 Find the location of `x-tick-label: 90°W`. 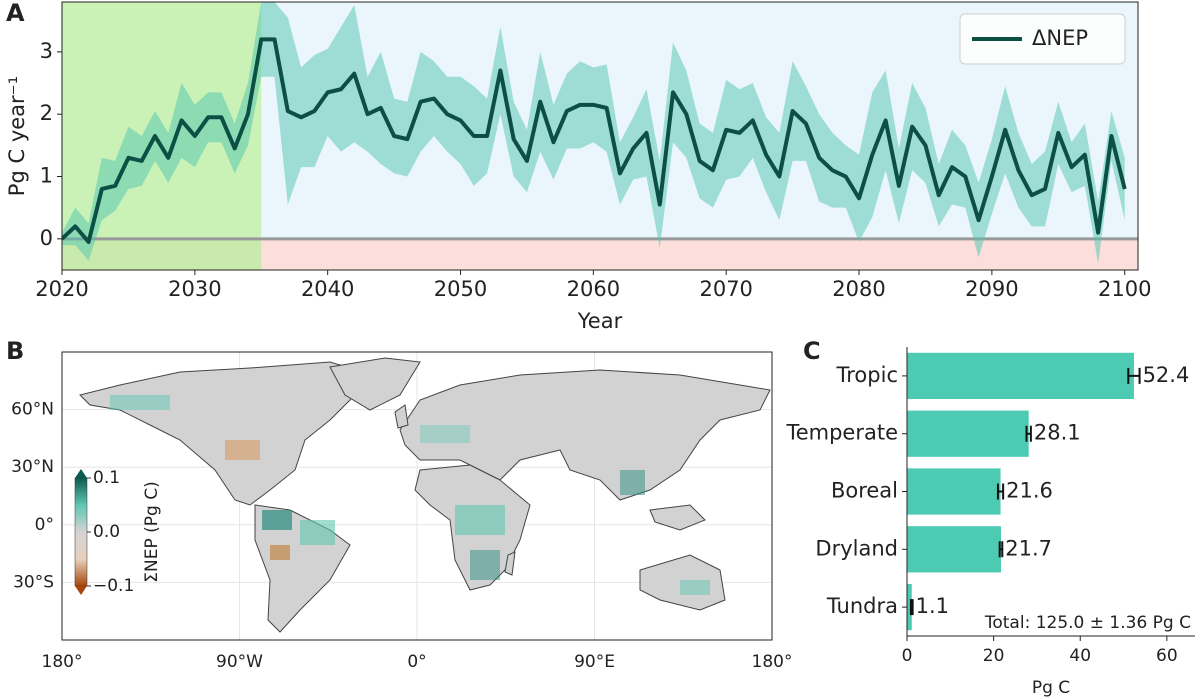

x-tick-label: 90°W is located at coordinates (239, 662).